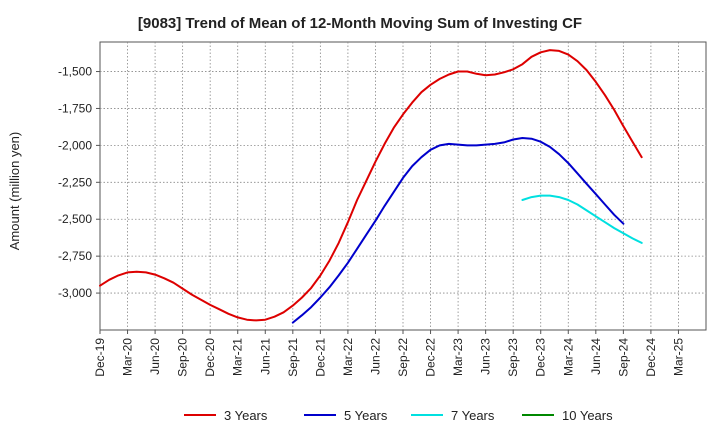 Image resolution: width=720 pixels, height=440 pixels. I want to click on legend-label: 10 Years, so click(587, 415).